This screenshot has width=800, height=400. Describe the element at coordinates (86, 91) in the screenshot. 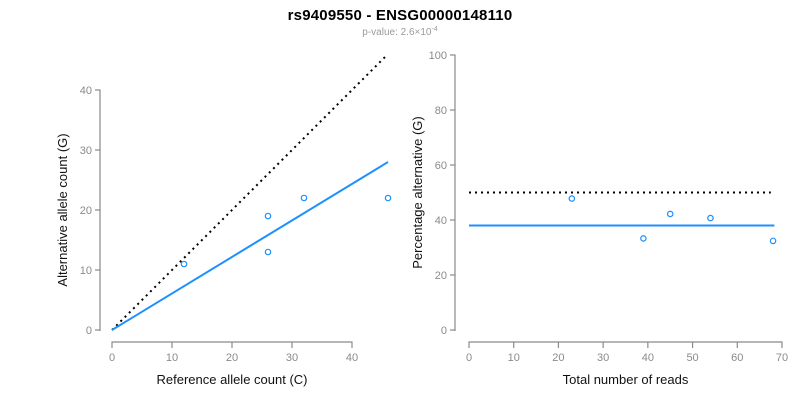

I see `allele-counts-y-tick-label: 40` at that location.